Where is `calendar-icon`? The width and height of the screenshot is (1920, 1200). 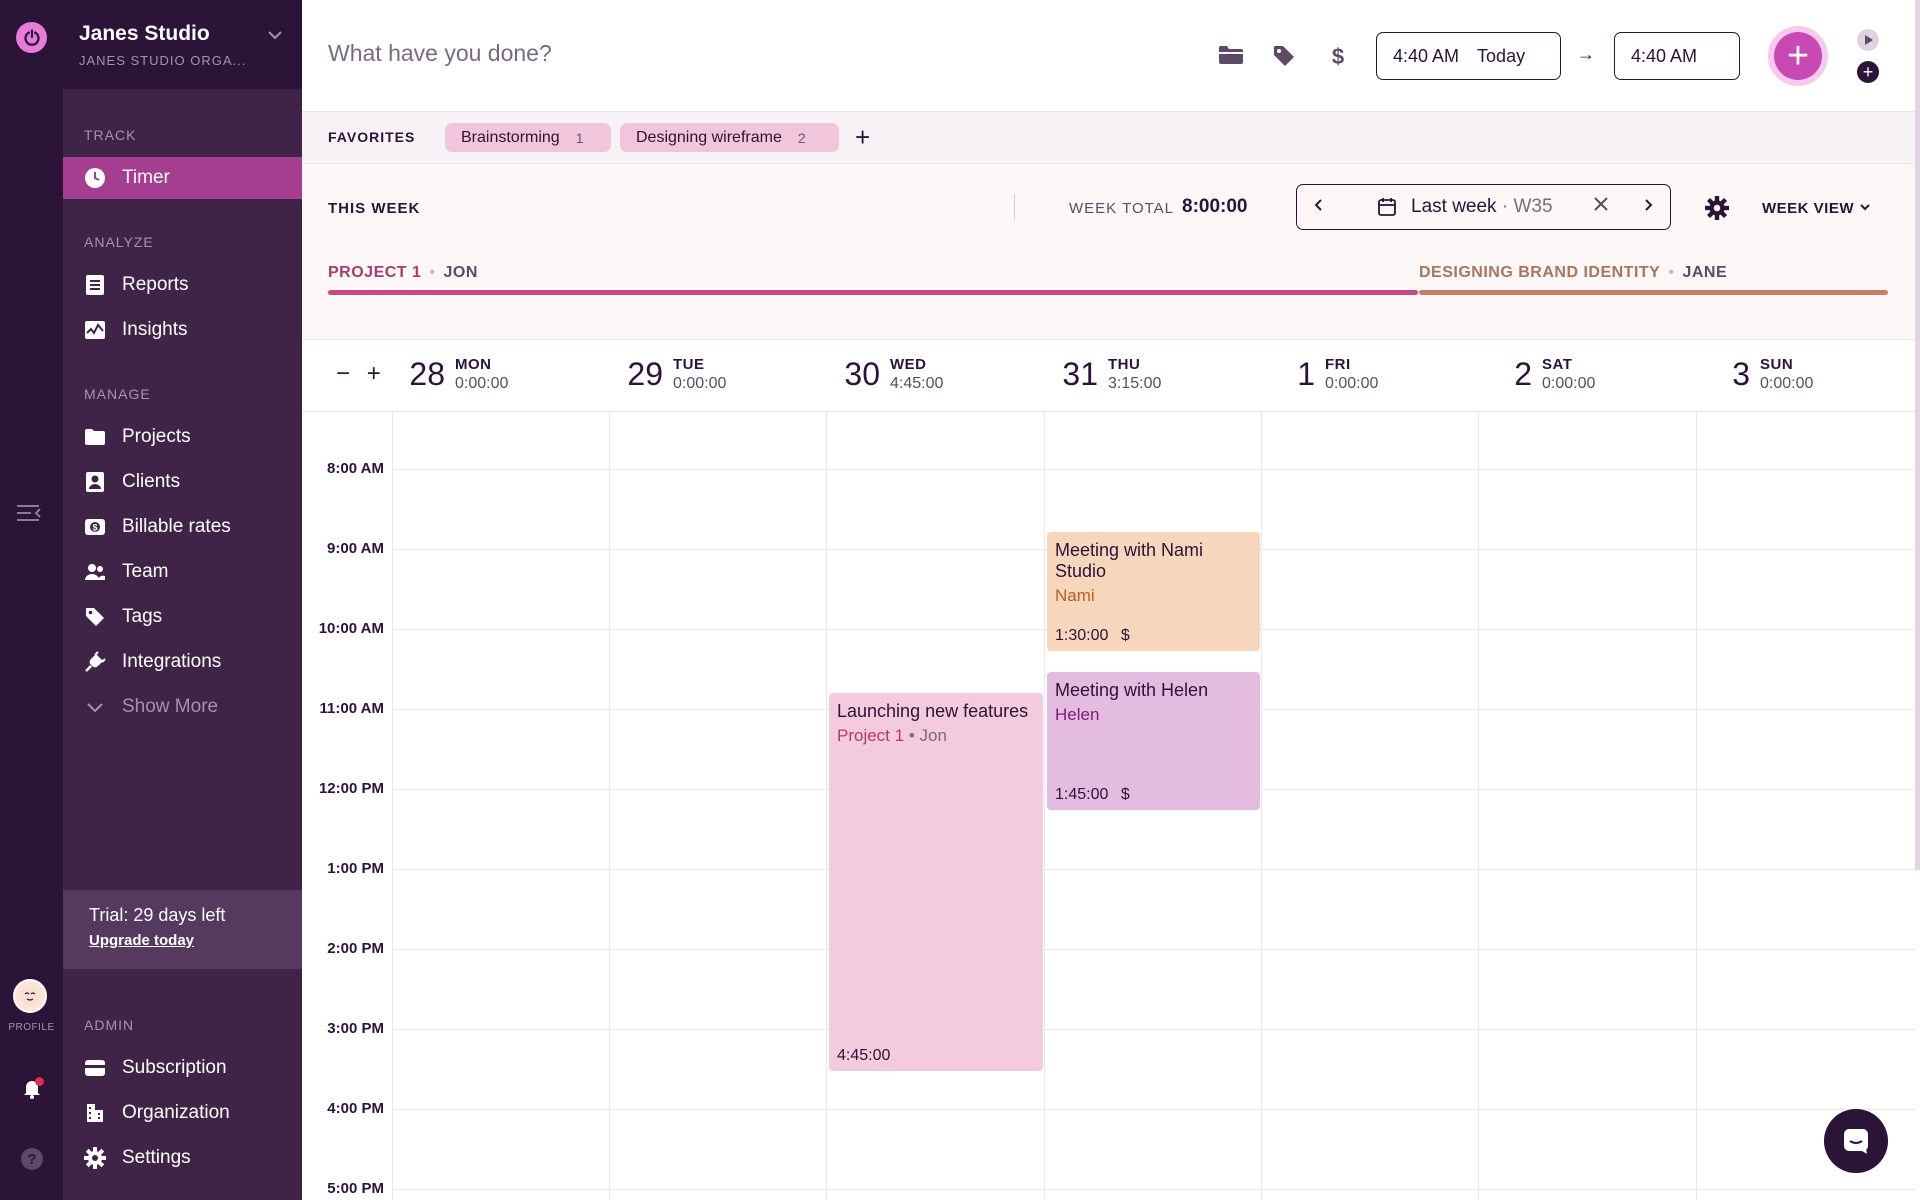
calendar-icon is located at coordinates (1387, 207).